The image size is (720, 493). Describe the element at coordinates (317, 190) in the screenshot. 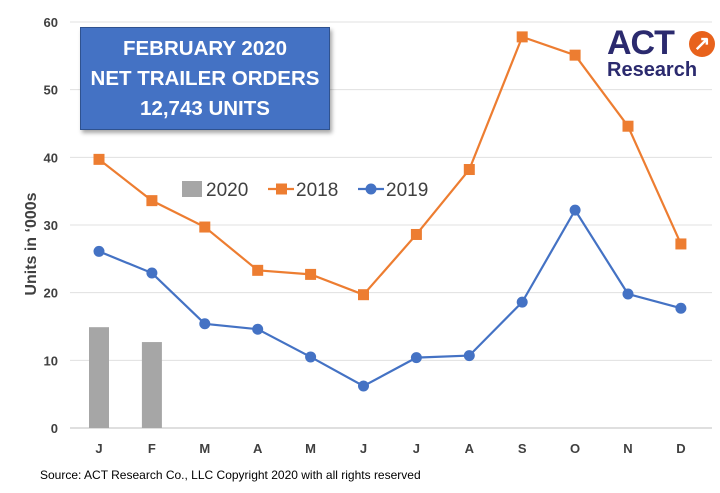

I see `legend-label-2018: 2018` at that location.